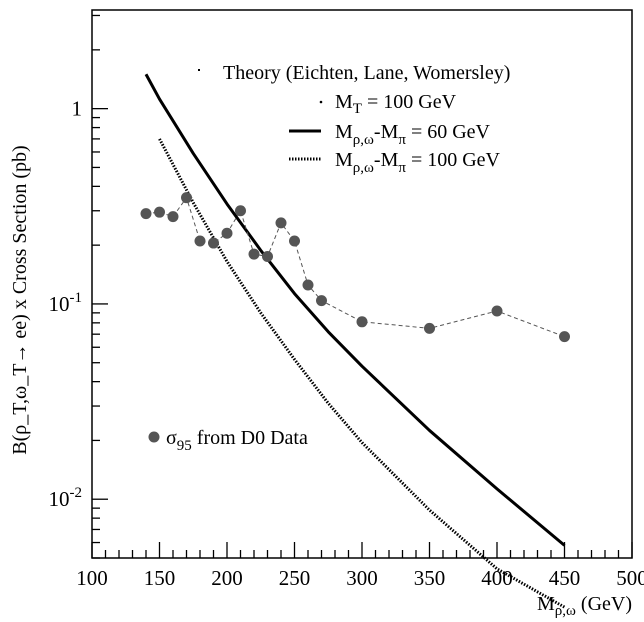  What do you see at coordinates (584, 606) in the screenshot?
I see `x-axis-title: Mρ,ω (GeV)` at bounding box center [584, 606].